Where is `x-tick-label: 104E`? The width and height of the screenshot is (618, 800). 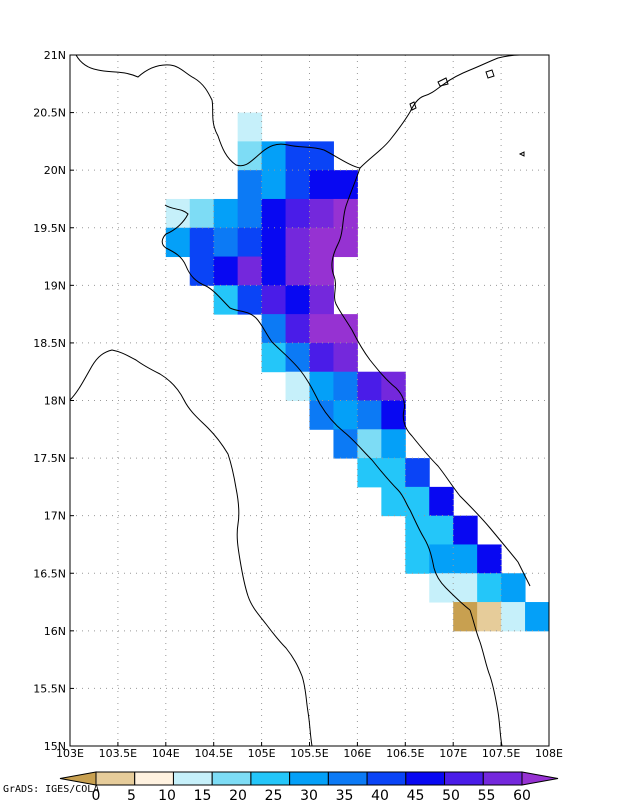 x-tick-label: 104E is located at coordinates (166, 753).